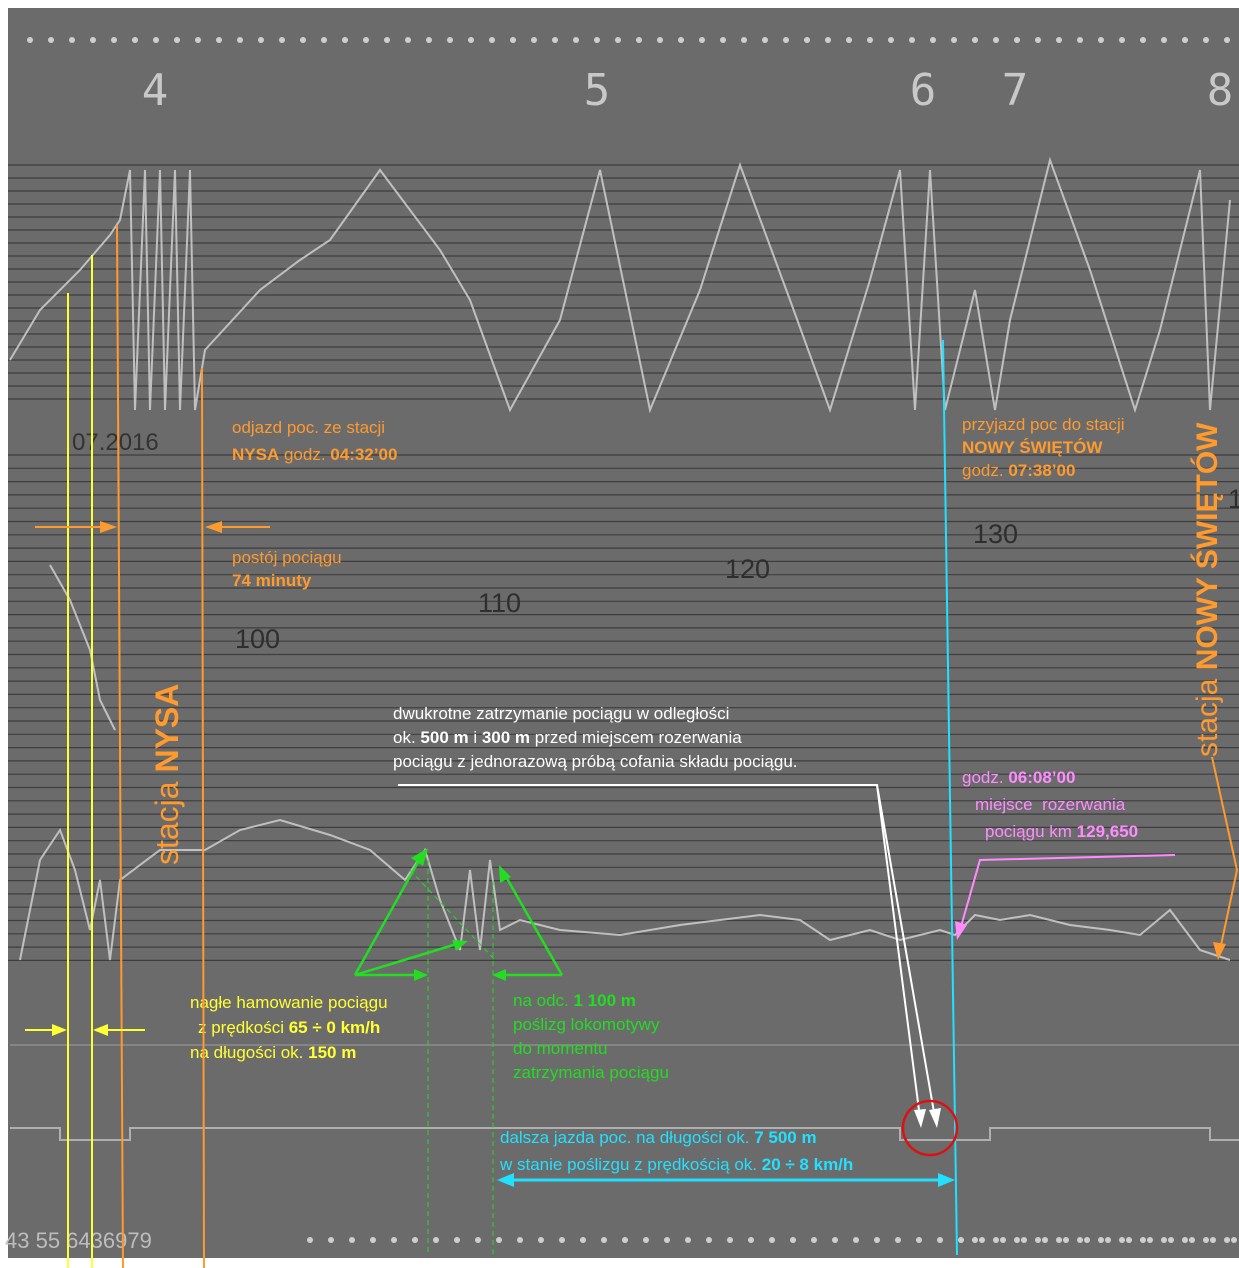  Describe the element at coordinates (406, 737) in the screenshot. I see `annotation-text: ok.` at that location.